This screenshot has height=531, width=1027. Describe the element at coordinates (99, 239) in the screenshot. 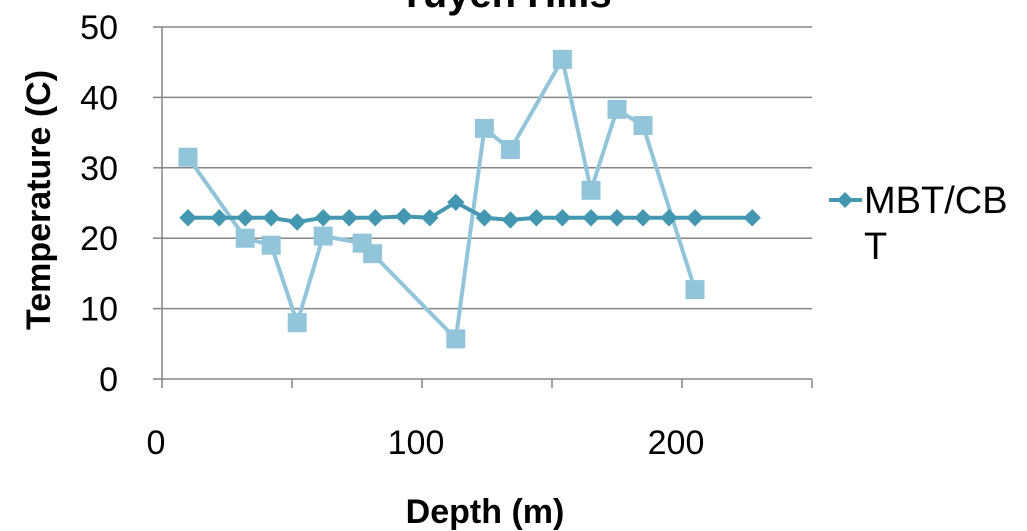

I see `y-tick-label-20: 20` at that location.